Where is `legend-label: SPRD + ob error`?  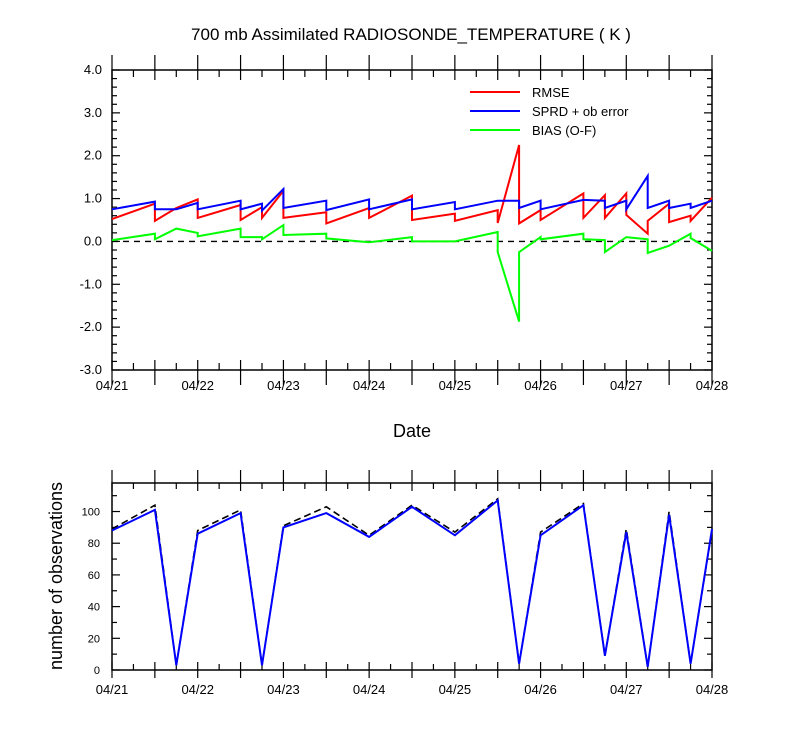
legend-label: SPRD + ob error is located at coordinates (580, 111).